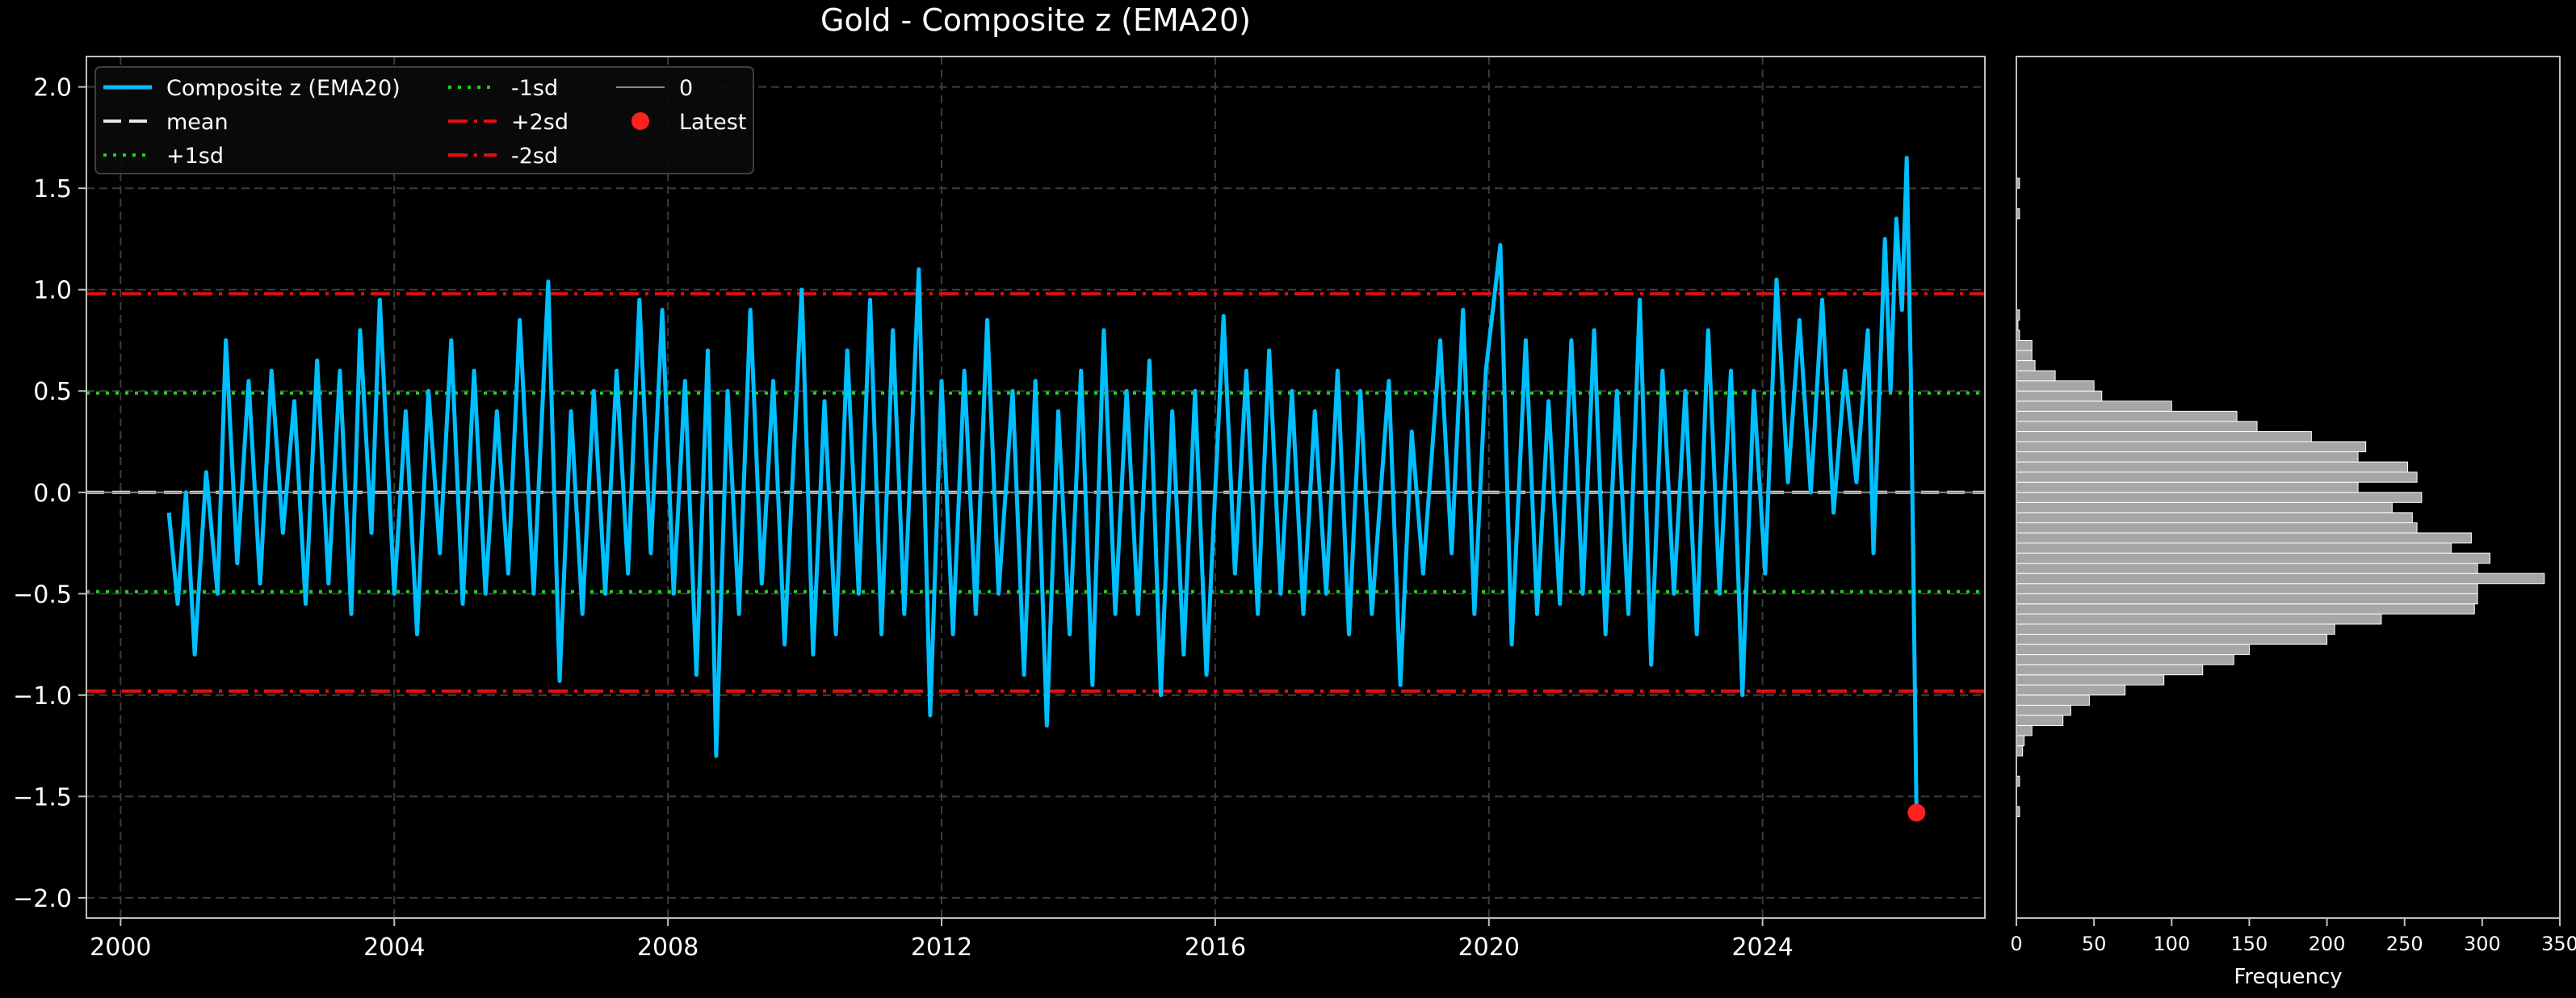  Describe the element at coordinates (424, 120) in the screenshot. I see `legend-box` at that location.